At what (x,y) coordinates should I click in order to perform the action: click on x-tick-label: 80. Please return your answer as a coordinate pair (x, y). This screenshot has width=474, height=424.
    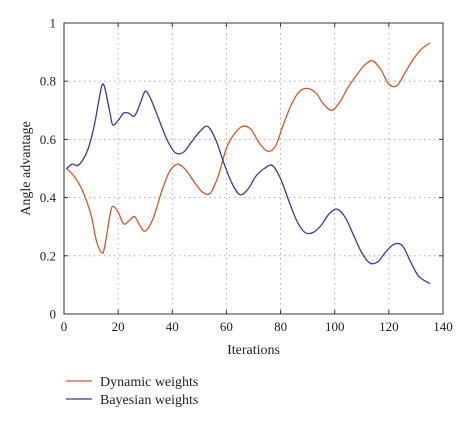
    Looking at the image, I should click on (280, 326).